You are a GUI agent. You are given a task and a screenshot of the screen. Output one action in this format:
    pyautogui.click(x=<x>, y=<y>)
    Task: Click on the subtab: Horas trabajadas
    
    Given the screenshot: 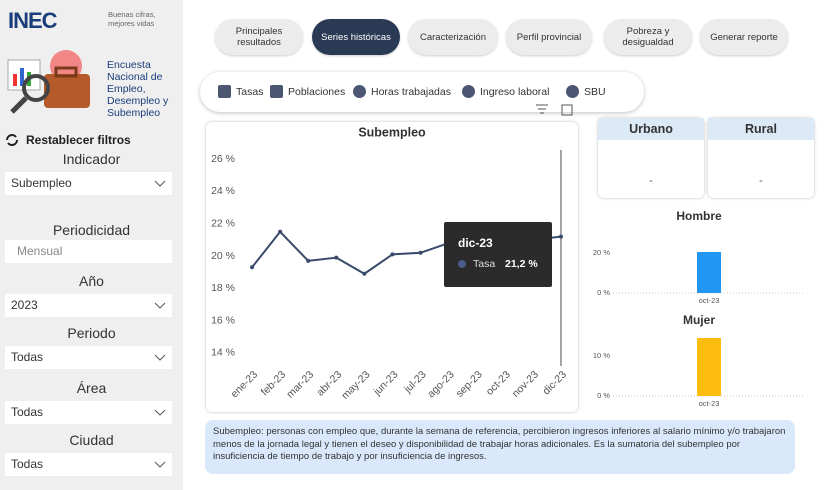 What is the action you would take?
    pyautogui.click(x=411, y=92)
    